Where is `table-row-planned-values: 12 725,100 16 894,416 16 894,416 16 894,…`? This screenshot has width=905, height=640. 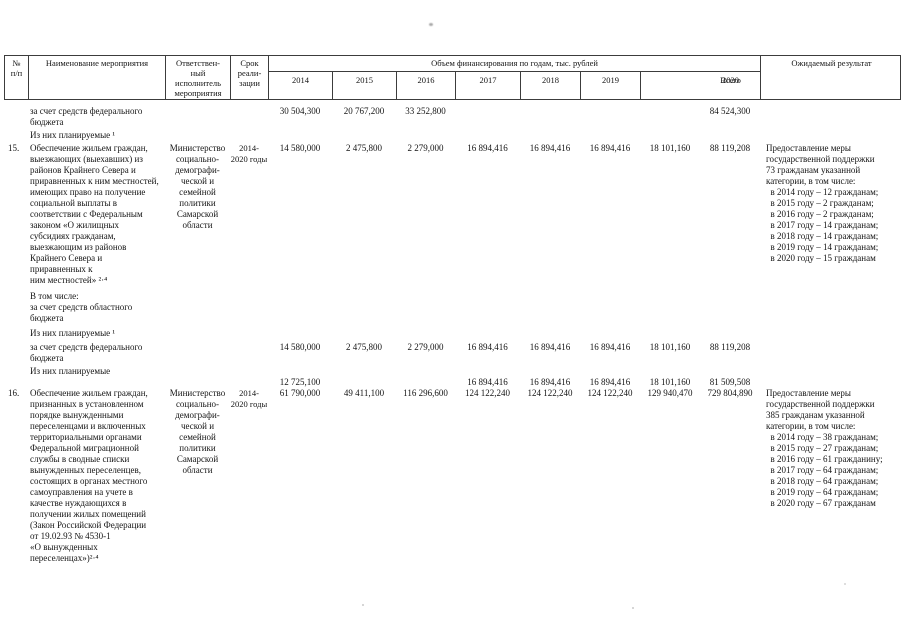 table-row-planned-values: 12 725,100 16 894,416 16 894,416 16 894,… is located at coordinates (452, 382).